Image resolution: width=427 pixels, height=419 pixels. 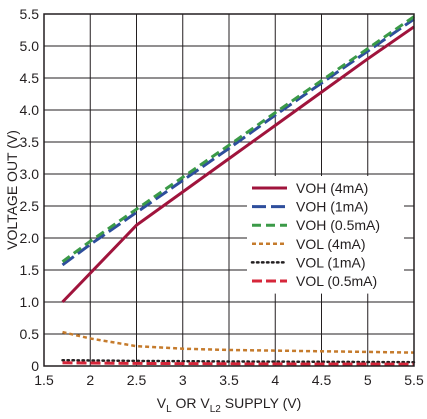 What do you see at coordinates (44, 380) in the screenshot?
I see `x-tick-label: 1.5` at bounding box center [44, 380].